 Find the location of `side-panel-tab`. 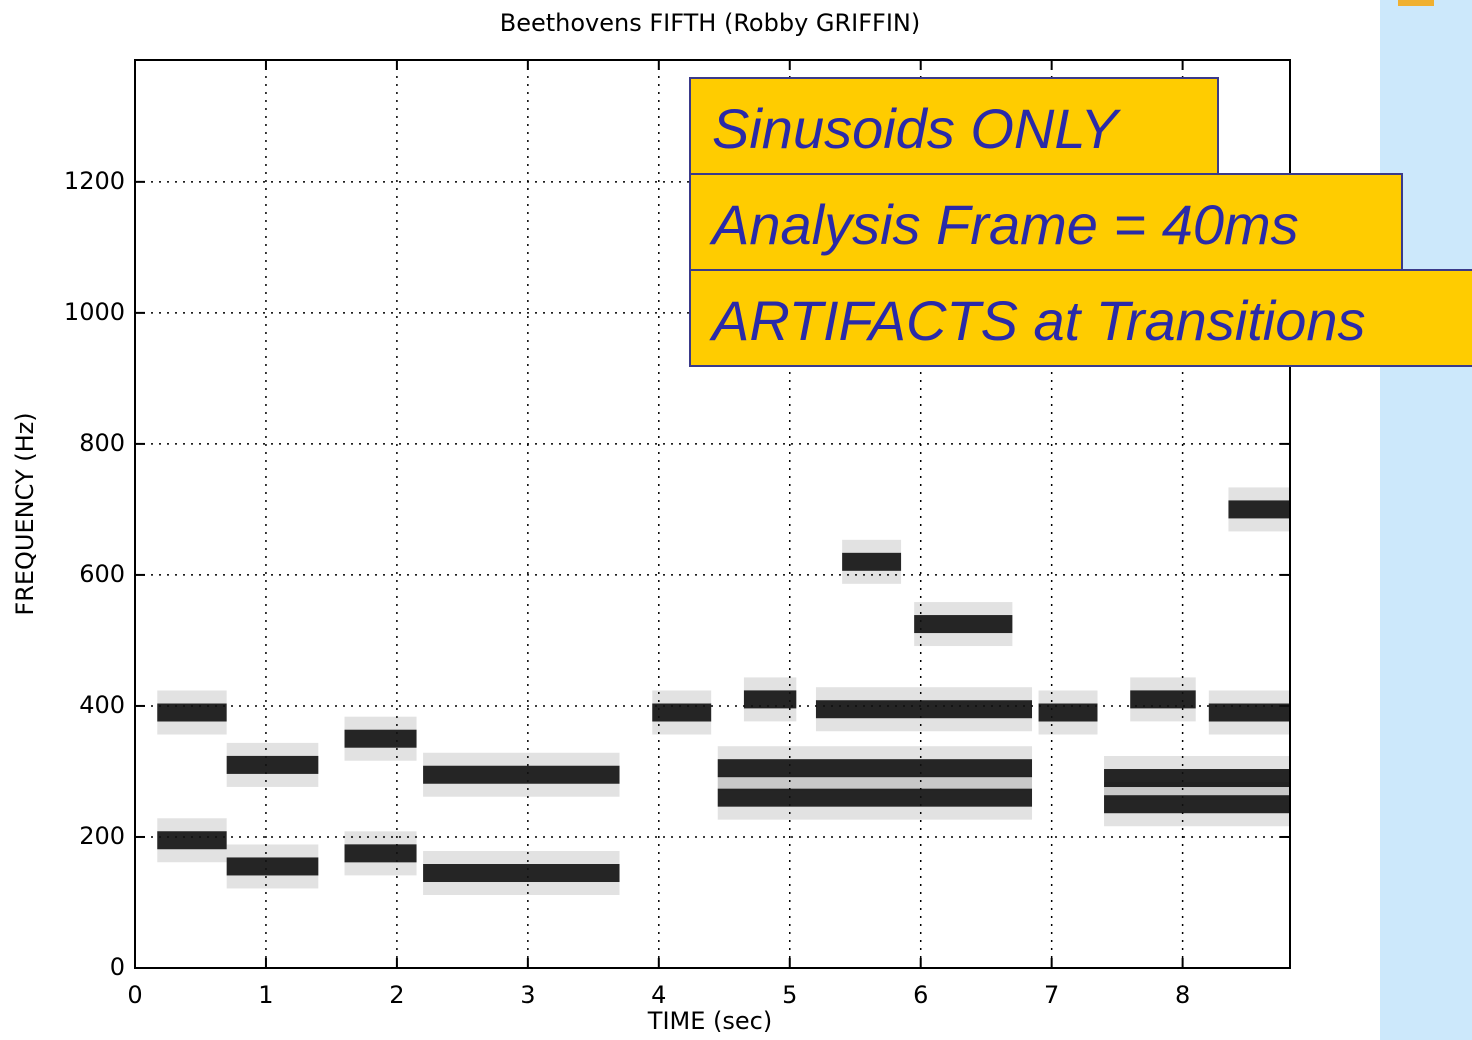

side-panel-tab is located at coordinates (1416, 3).